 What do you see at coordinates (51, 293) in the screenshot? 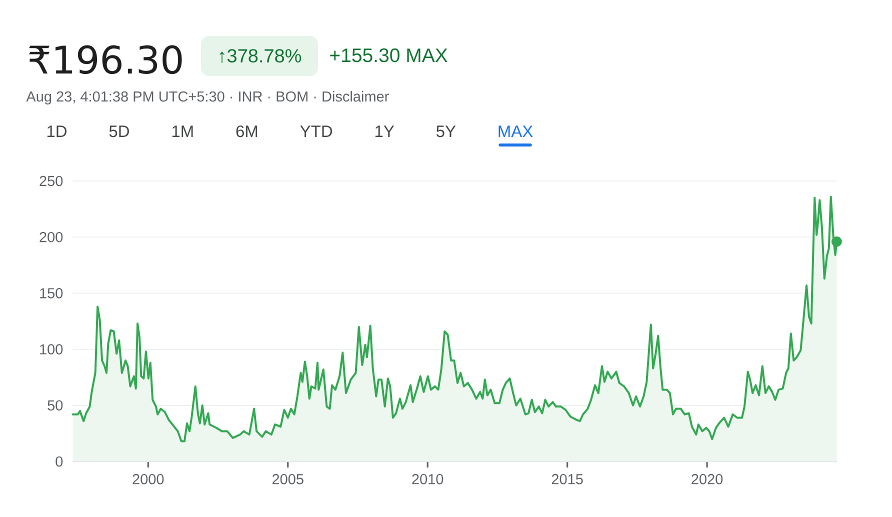
I see `y-tick-label: 150` at bounding box center [51, 293].